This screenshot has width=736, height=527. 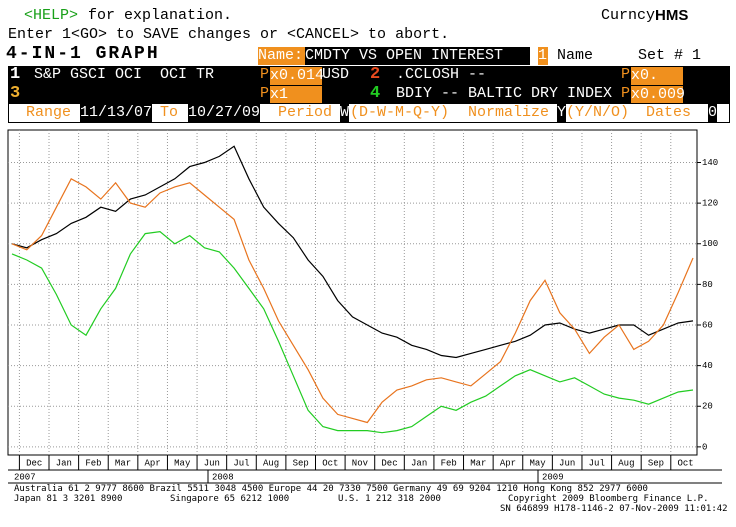 What do you see at coordinates (224, 113) in the screenshot?
I see `range-to: 10/27/09` at bounding box center [224, 113].